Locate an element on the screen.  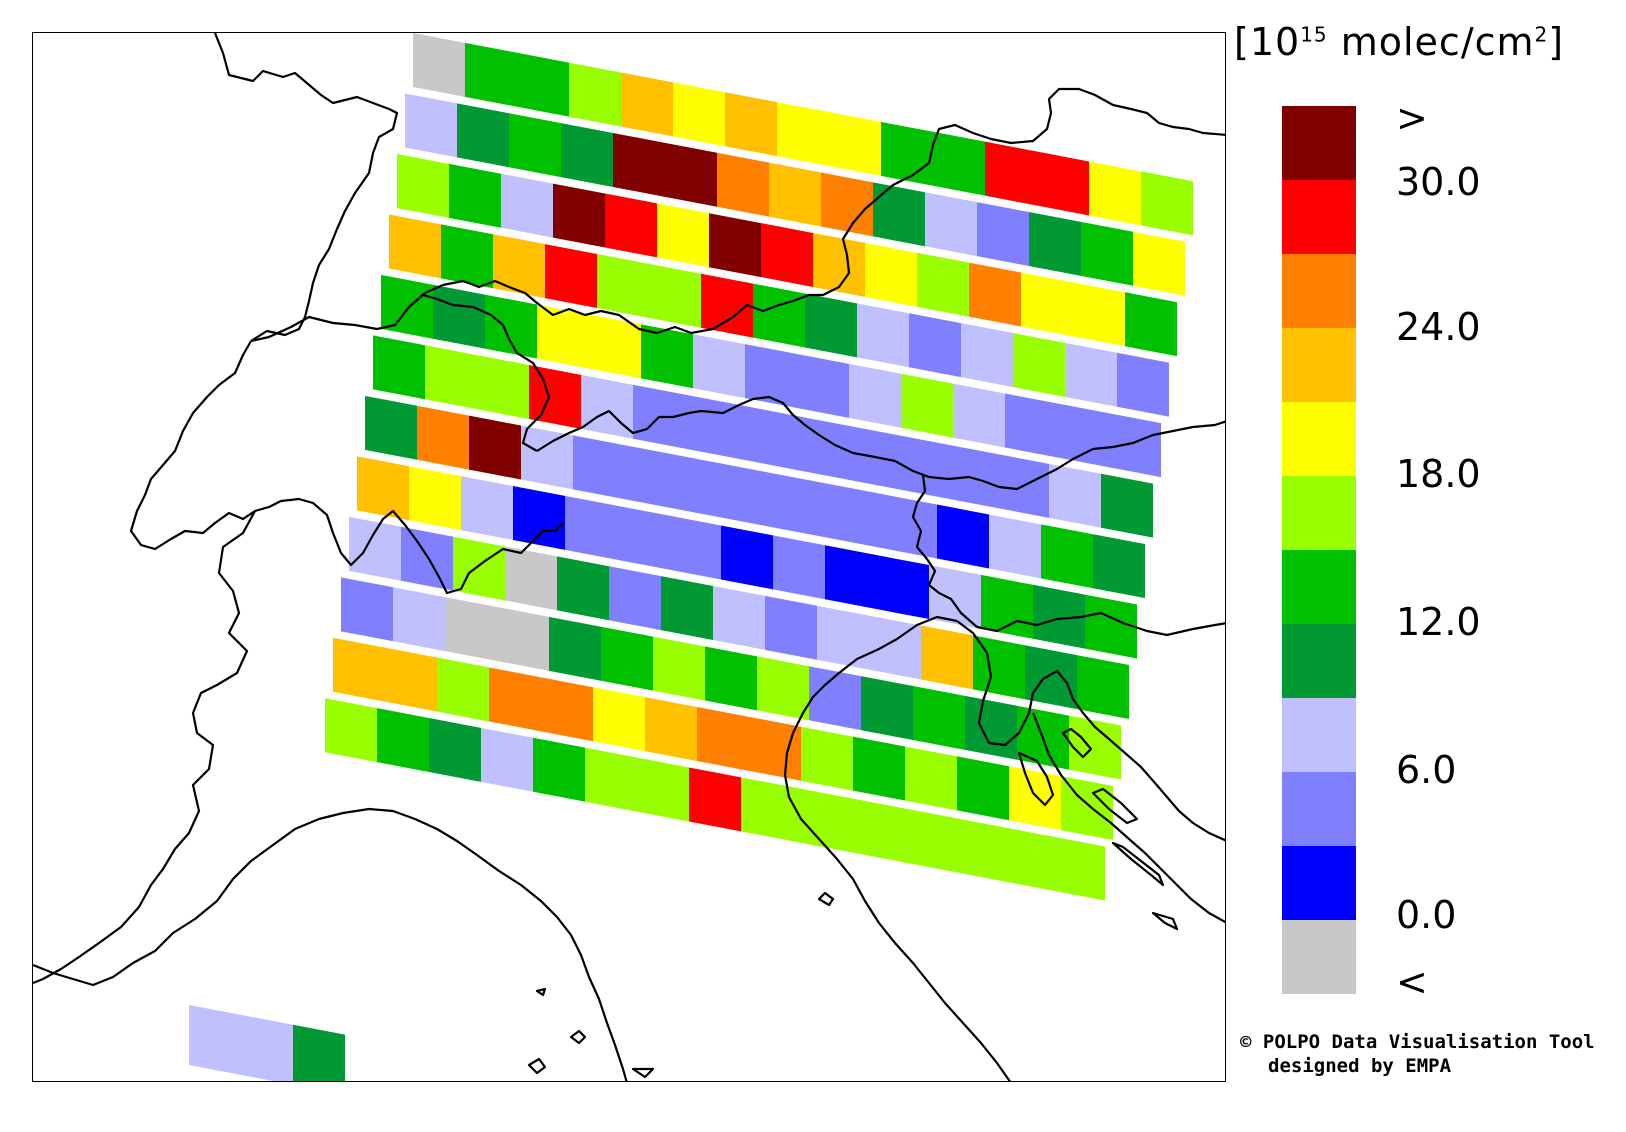
island-elba is located at coordinates (578, 1037).